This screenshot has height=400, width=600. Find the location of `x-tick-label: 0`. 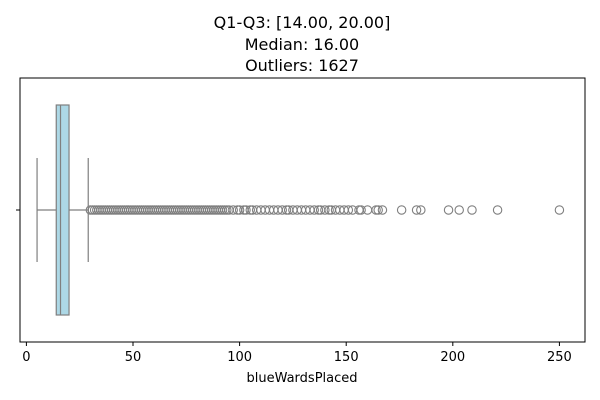

x-tick-label: 0 is located at coordinates (26, 357).